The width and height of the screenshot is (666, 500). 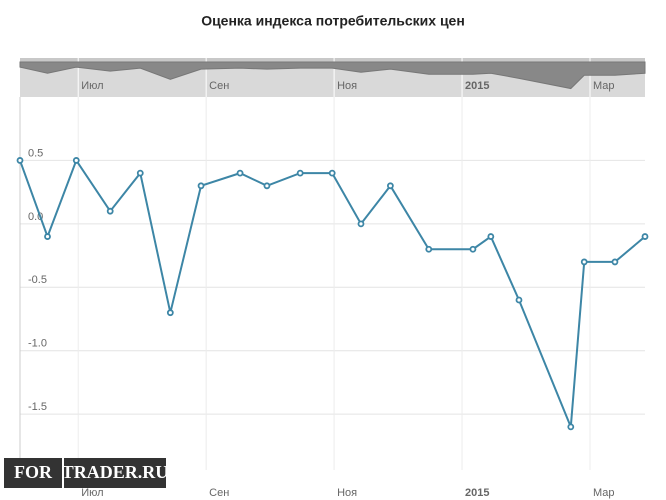 I want to click on x-tick-label: Сен, so click(x=219, y=493).